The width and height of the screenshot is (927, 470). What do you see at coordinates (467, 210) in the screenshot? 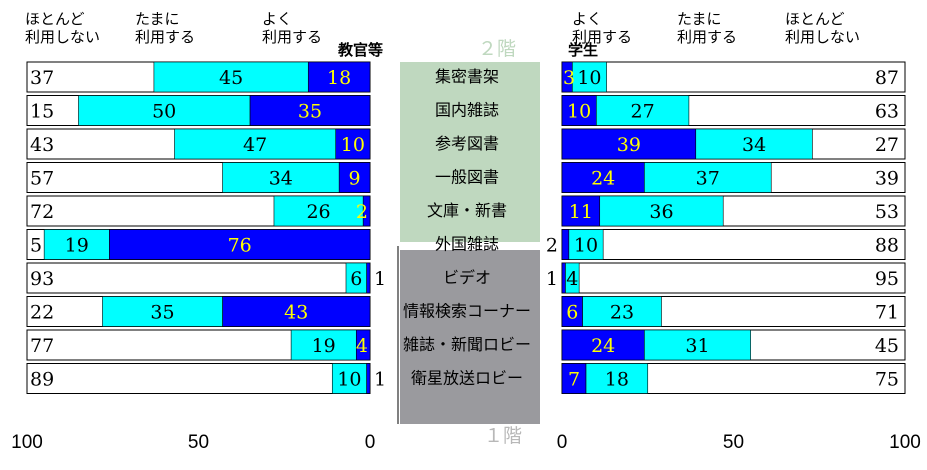
I see `category-label: 文庫・新書` at bounding box center [467, 210].